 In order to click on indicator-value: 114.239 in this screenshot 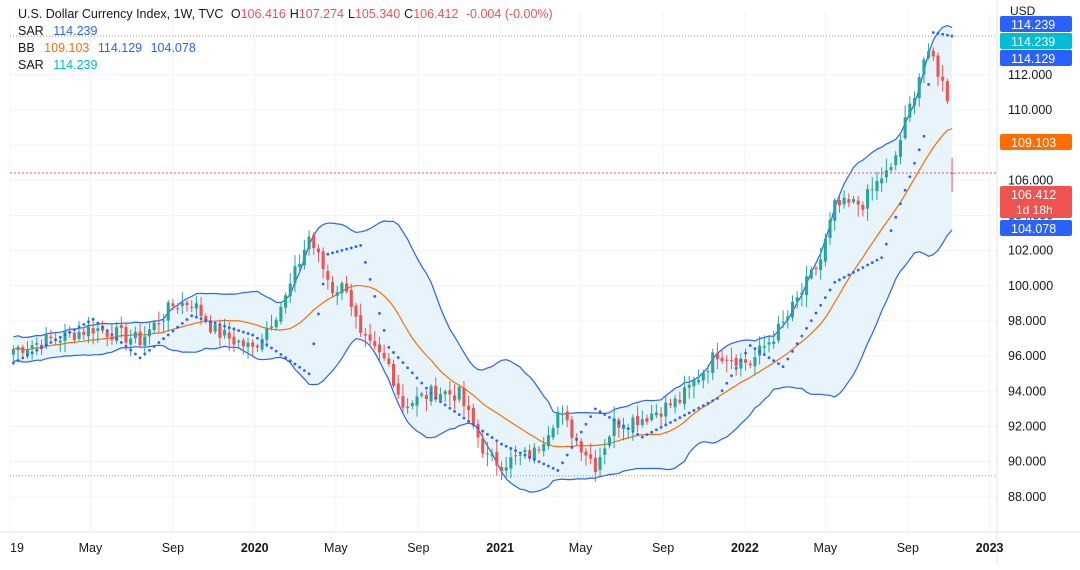, I will do `click(75, 65)`.